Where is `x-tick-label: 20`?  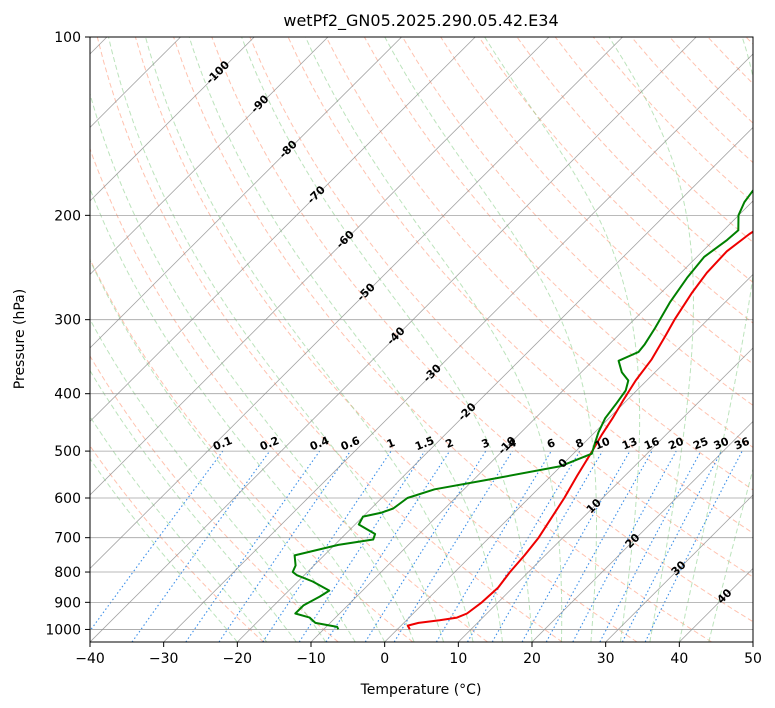 x-tick-label: 20 is located at coordinates (532, 659).